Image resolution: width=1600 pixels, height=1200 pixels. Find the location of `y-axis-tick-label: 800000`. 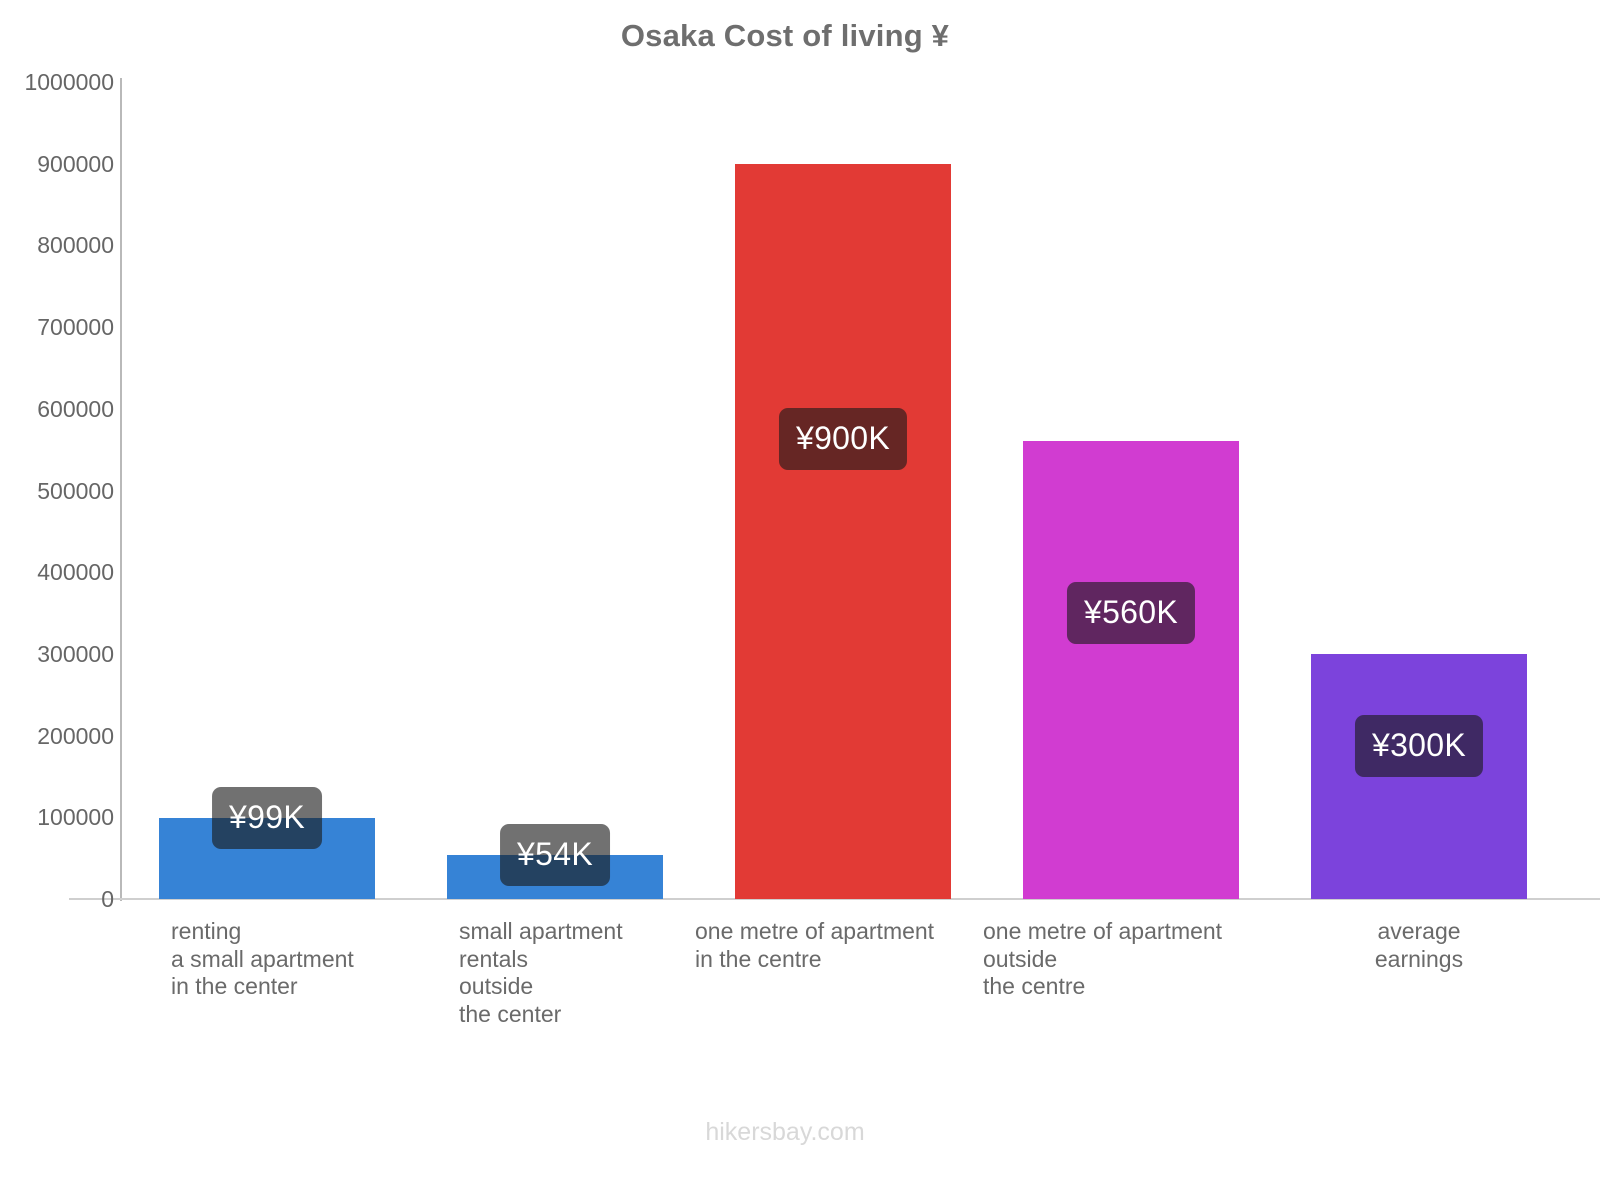

y-axis-tick-label: 800000 is located at coordinates (75, 245).